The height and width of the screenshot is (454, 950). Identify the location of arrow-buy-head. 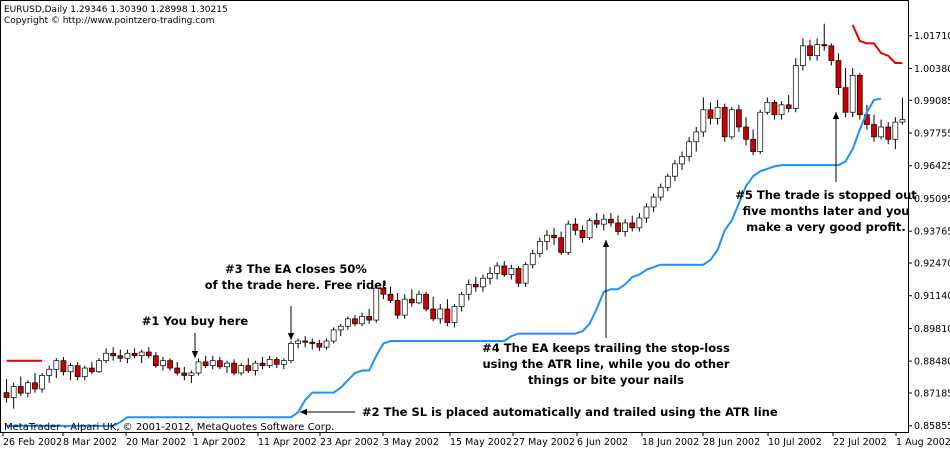
(195, 354).